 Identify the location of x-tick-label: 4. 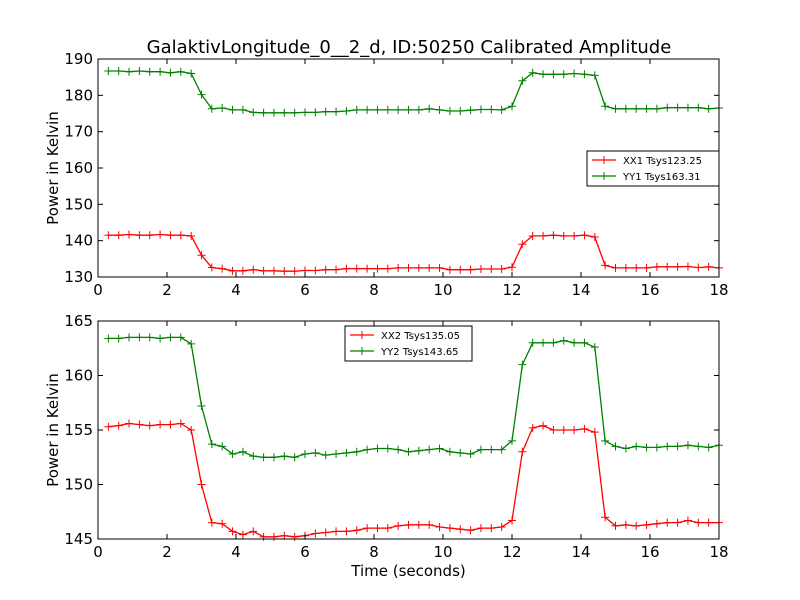
(236, 552).